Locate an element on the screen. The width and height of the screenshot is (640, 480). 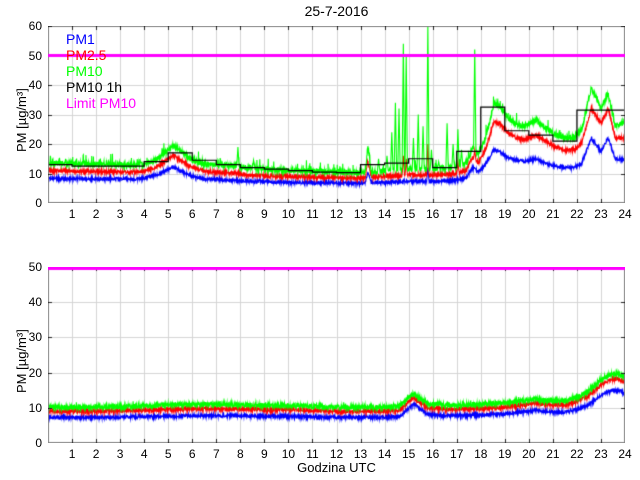
legend-entry-pm1: PM1 is located at coordinates (80, 39).